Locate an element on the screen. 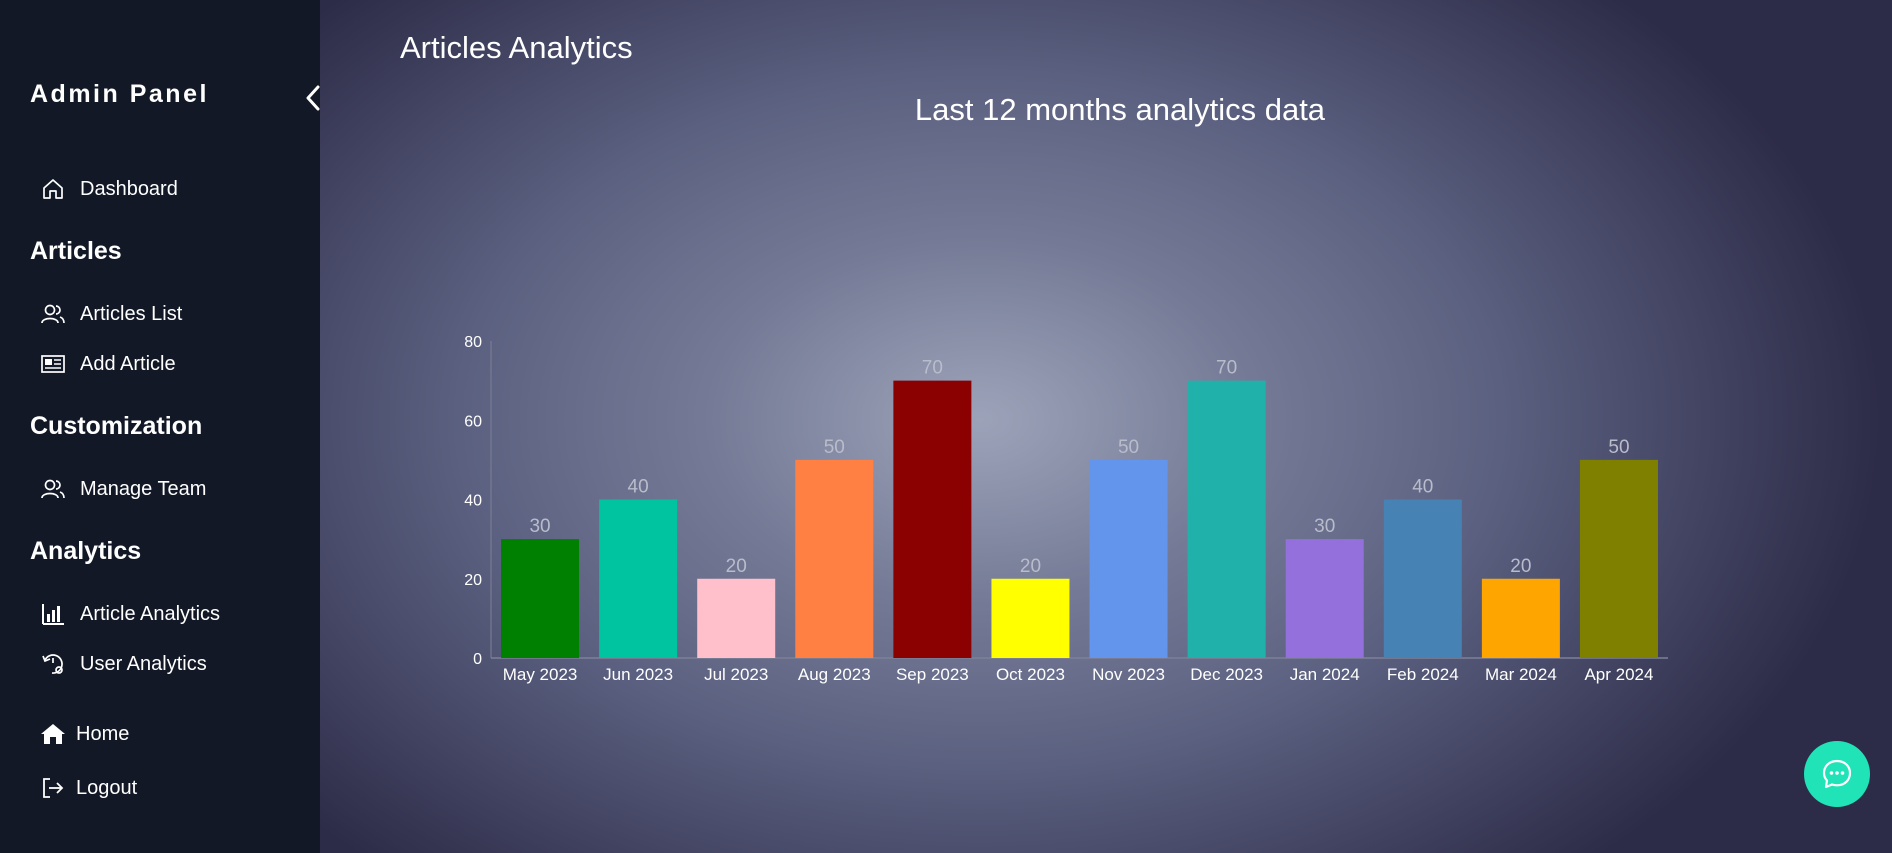 This screenshot has height=853, width=1892. y-tick-label: 20 is located at coordinates (473, 580).